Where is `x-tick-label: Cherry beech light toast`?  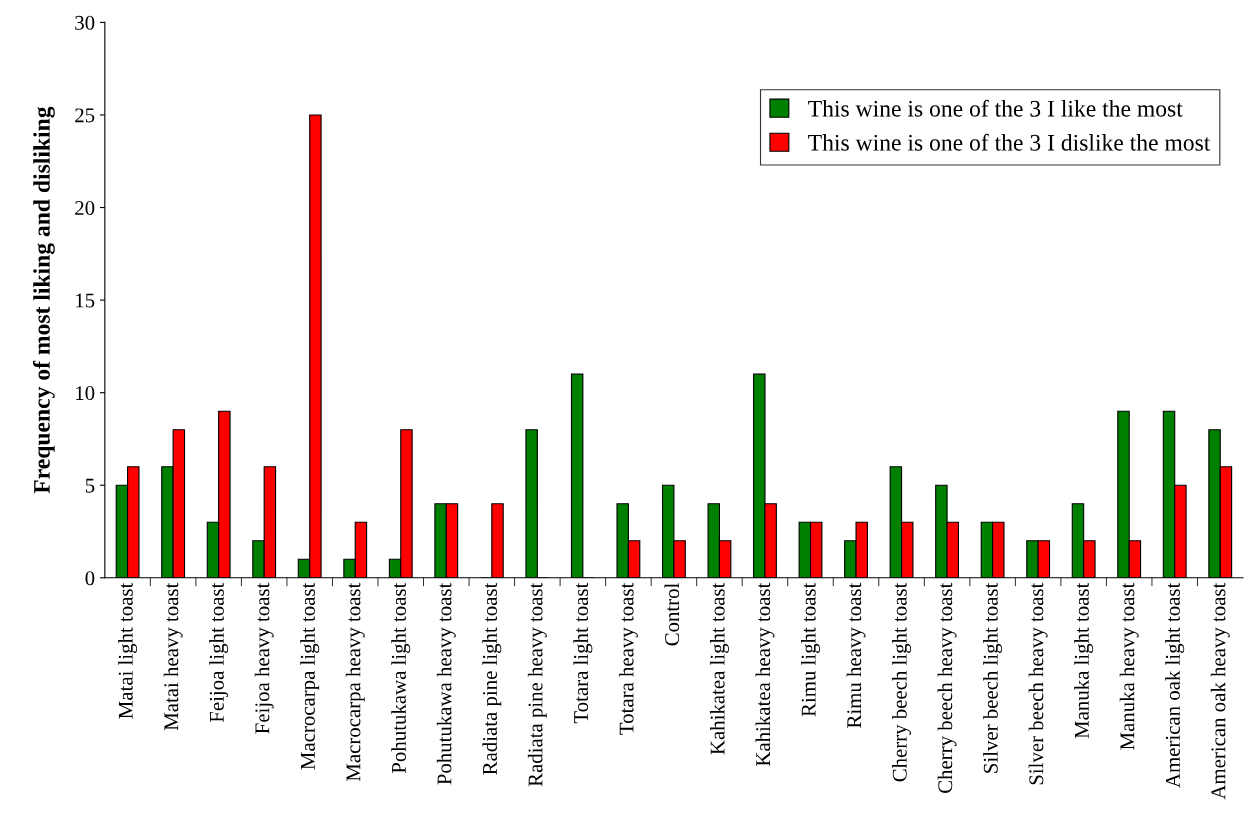
x-tick-label: Cherry beech light toast is located at coordinates (902, 682).